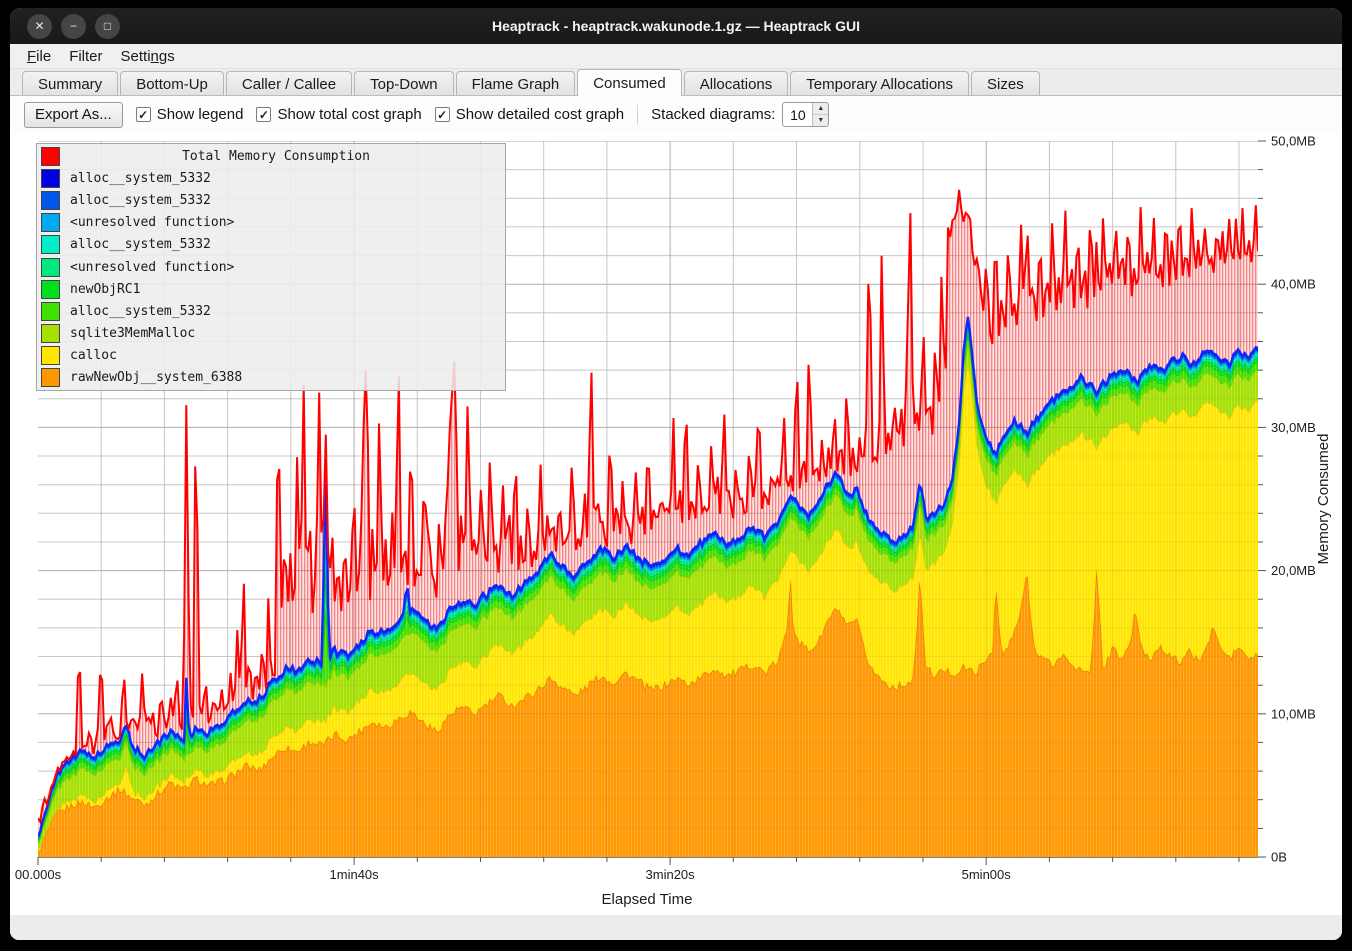 This screenshot has width=1352, height=951. What do you see at coordinates (638, 114) in the screenshot?
I see `toolbar-separator` at bounding box center [638, 114].